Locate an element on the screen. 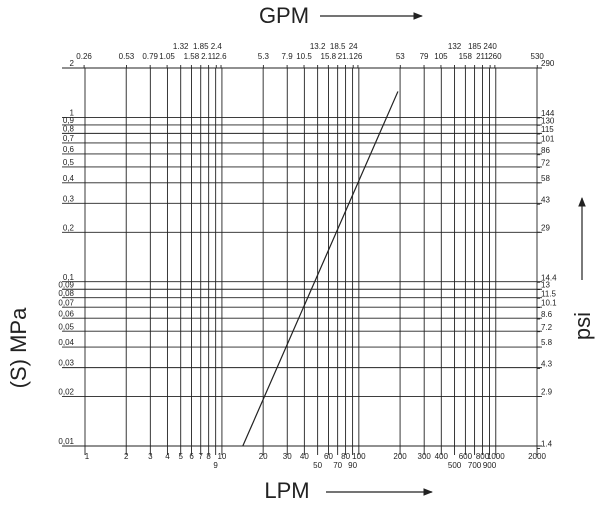 The width and height of the screenshot is (600, 506). x-tick-label: 20 is located at coordinates (263, 456).